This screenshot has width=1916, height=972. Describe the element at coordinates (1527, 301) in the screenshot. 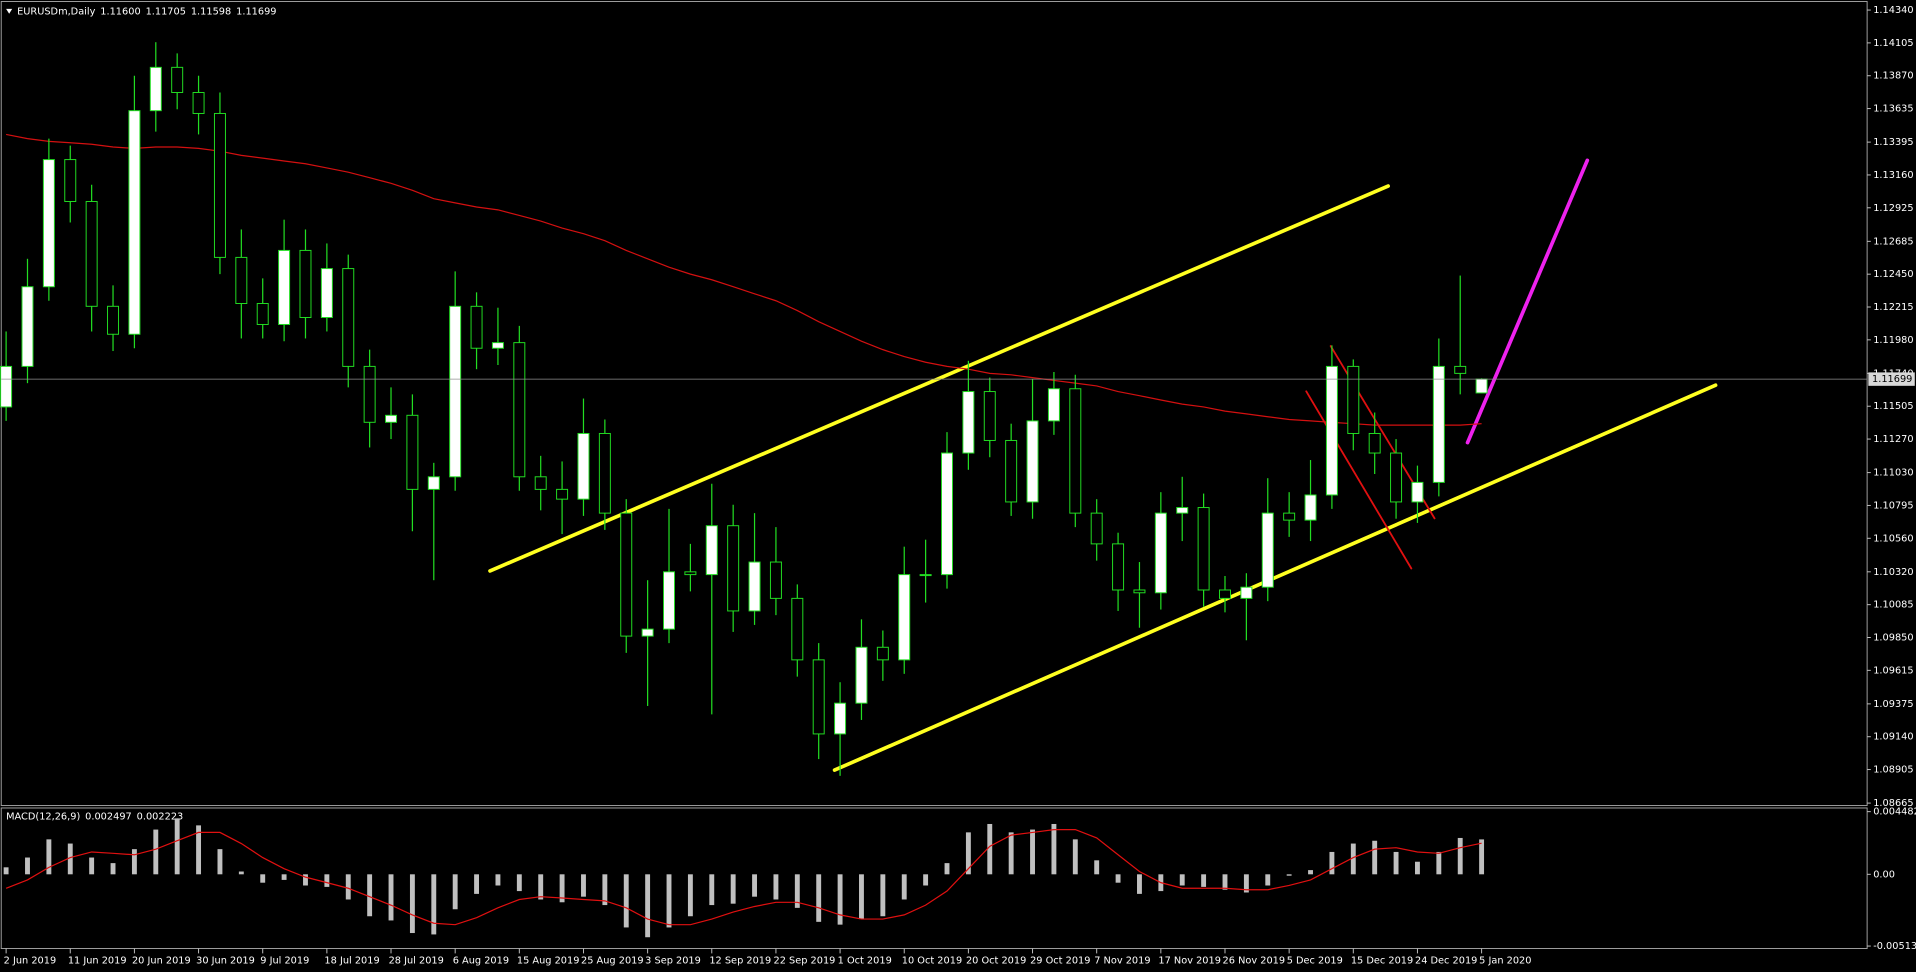

I see `trend-arrow` at that location.